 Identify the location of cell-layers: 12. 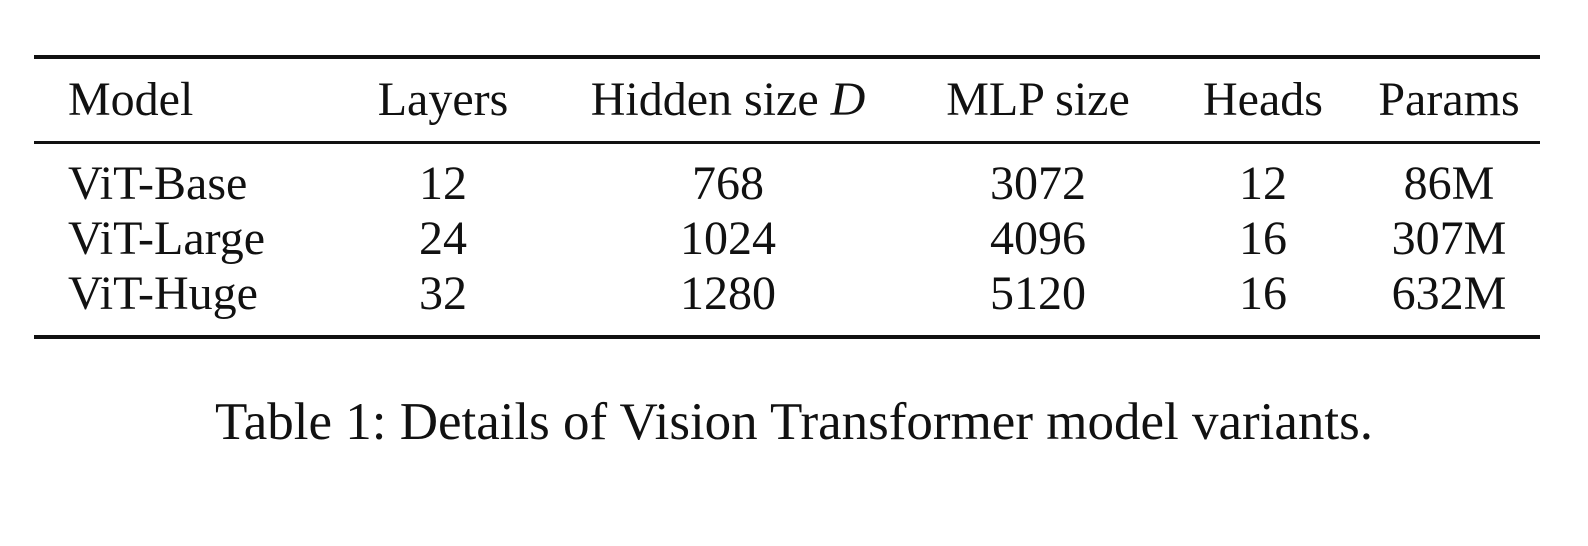
(443, 183).